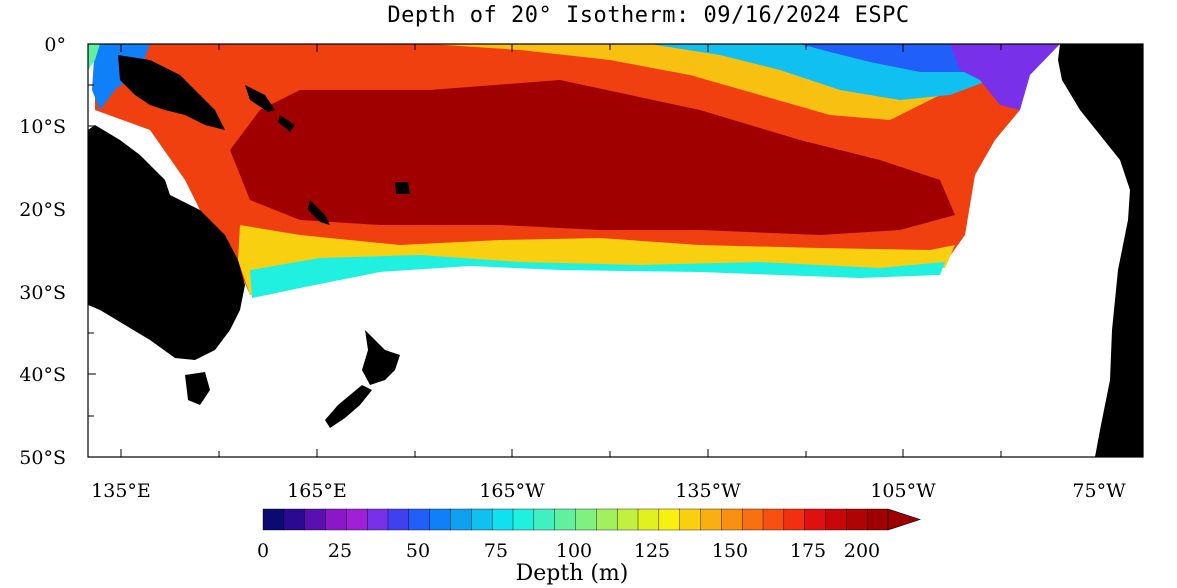 The width and height of the screenshot is (1177, 588). I want to click on land-new-zealand-north, so click(381, 357).